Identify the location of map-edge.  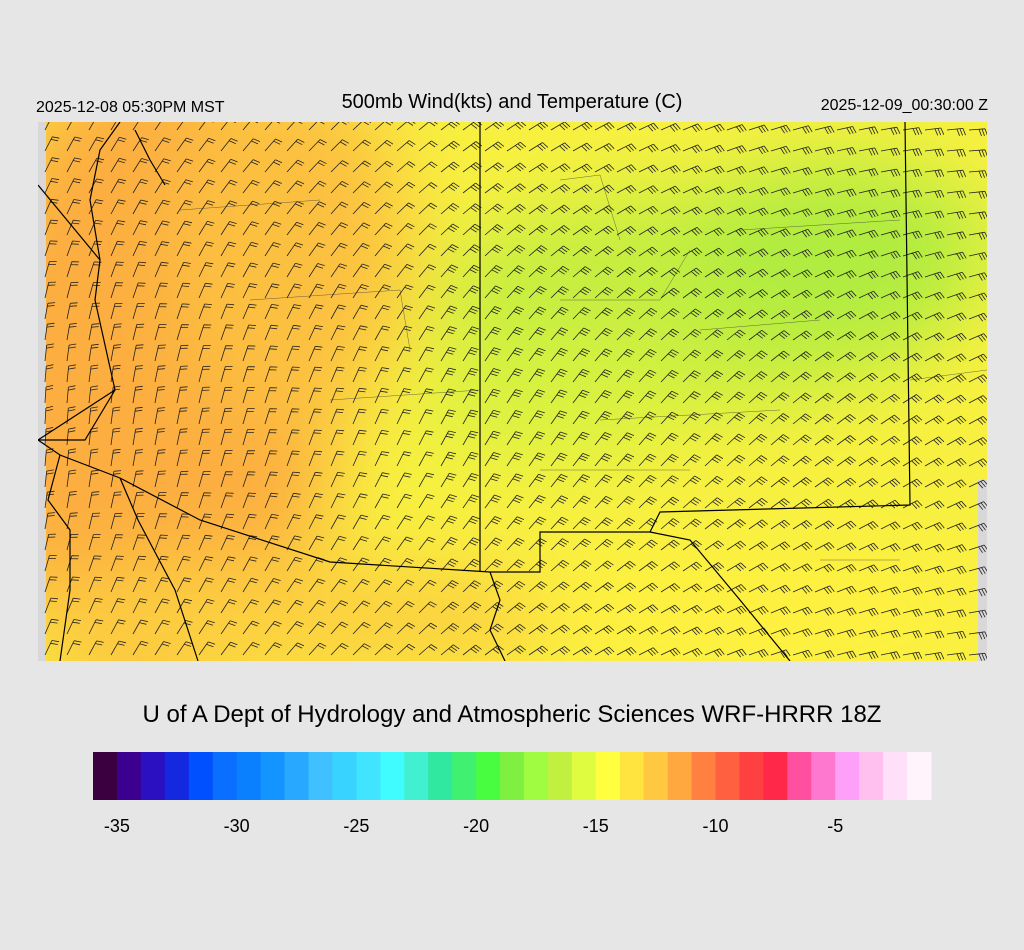
(42, 391).